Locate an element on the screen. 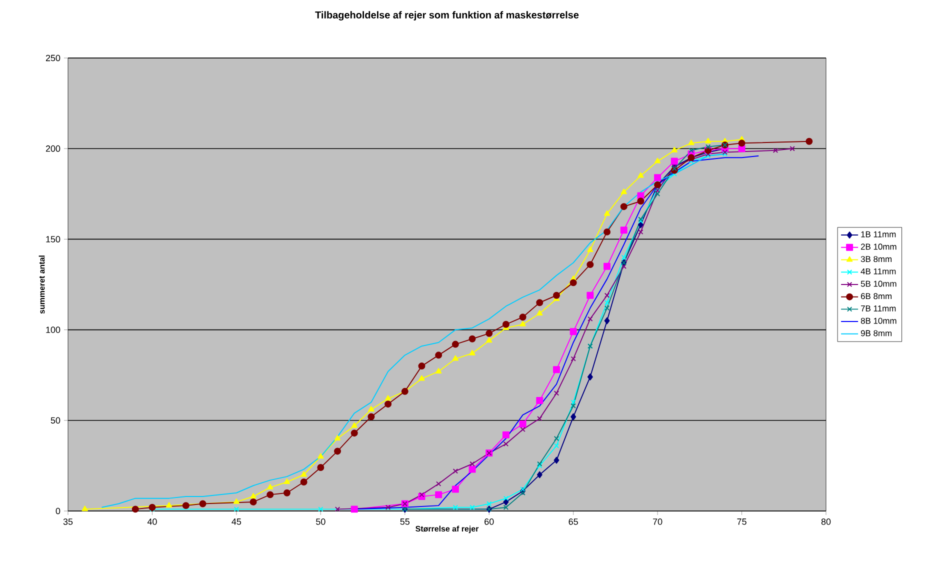 This screenshot has height=561, width=950. y-tick-label: 50 is located at coordinates (55, 420).